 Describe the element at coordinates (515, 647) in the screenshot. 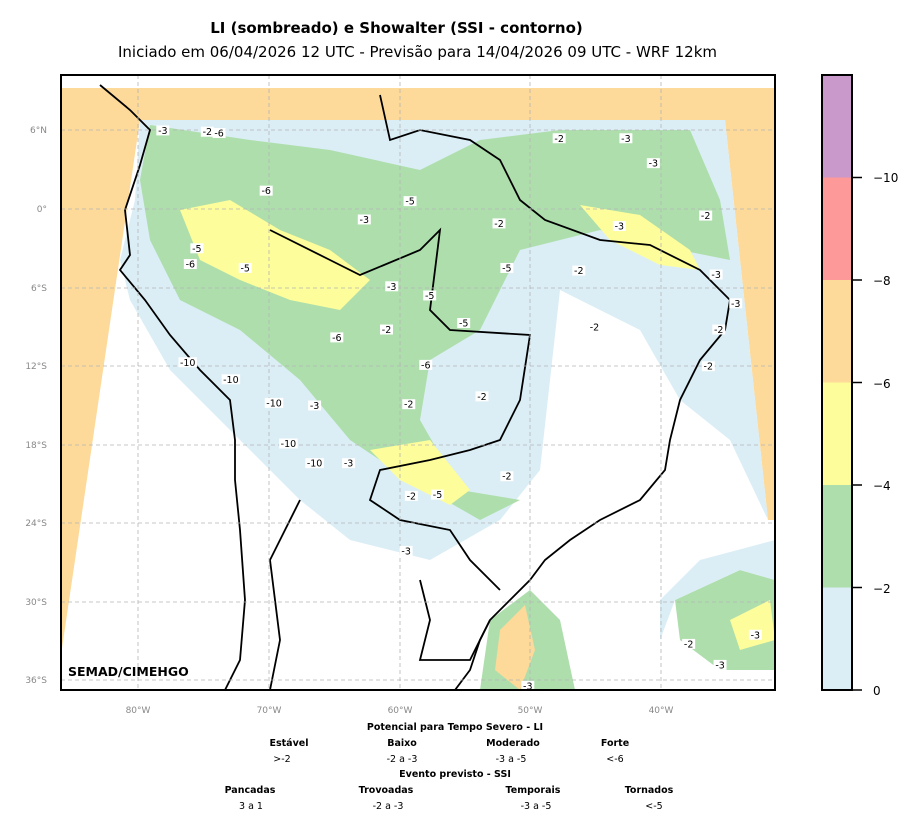

I see `orange-area-south` at that location.